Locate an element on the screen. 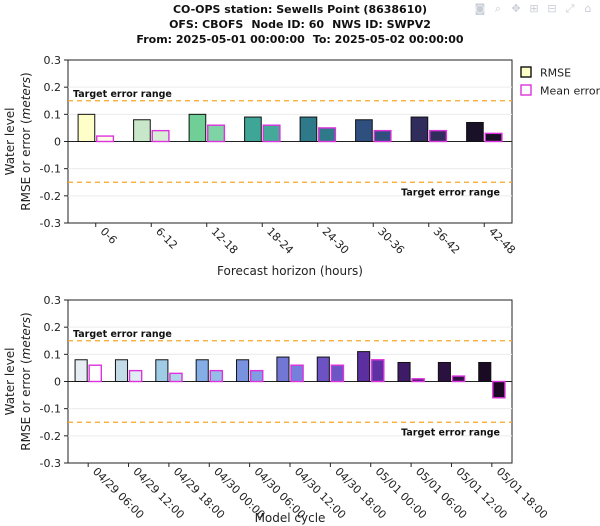 This screenshot has height=526, width=600. to-value: 2025-05-02 00:00:00 is located at coordinates (399, 39).